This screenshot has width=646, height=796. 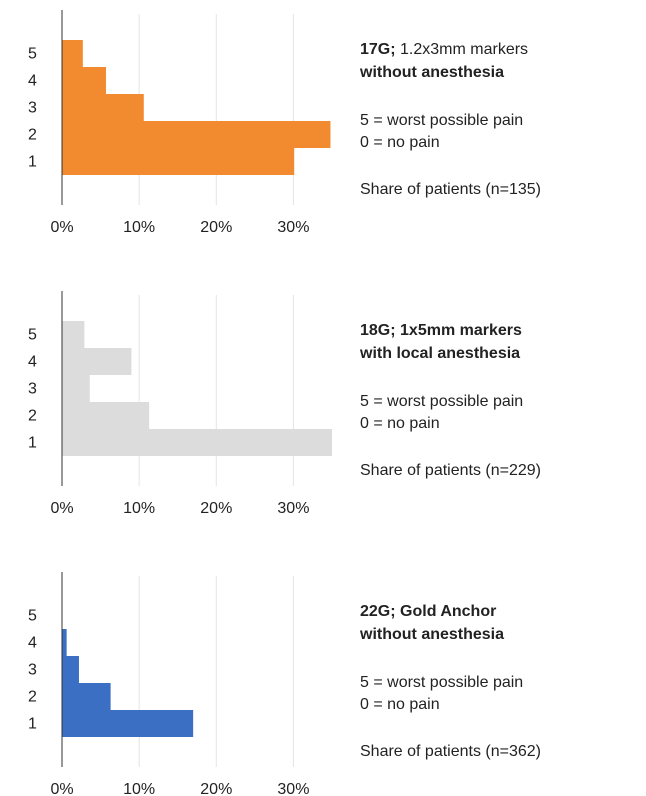 I want to click on annotation: Share of patients (n=135), so click(x=450, y=189).